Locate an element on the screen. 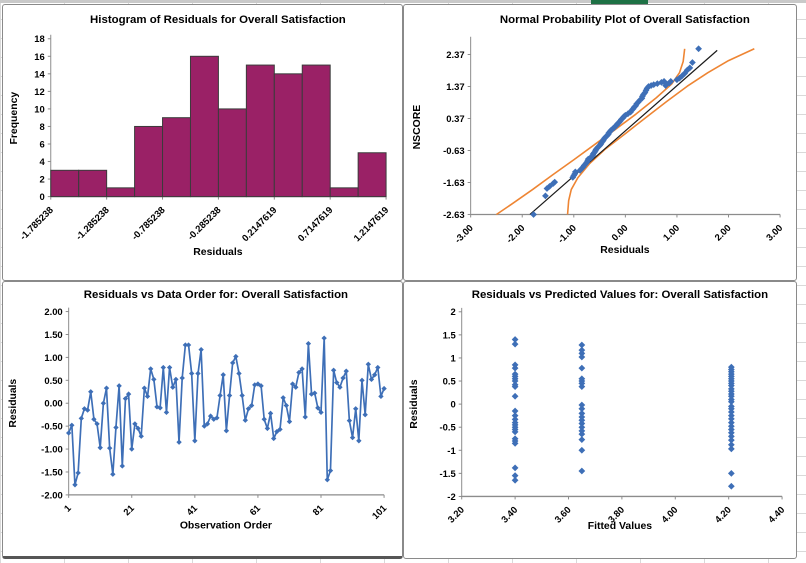  x-tick-label: -0.785238 is located at coordinates (149, 224).